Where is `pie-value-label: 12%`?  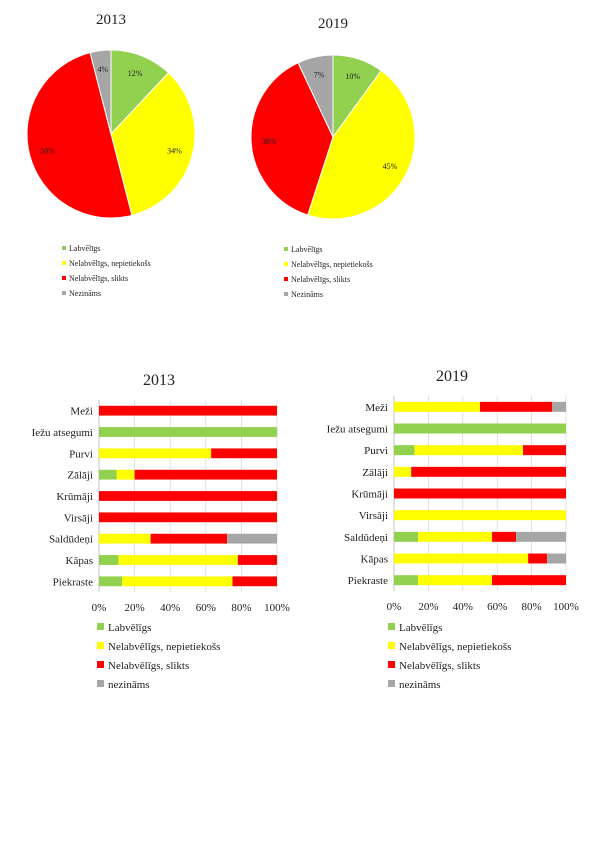 pie-value-label: 12% is located at coordinates (135, 73).